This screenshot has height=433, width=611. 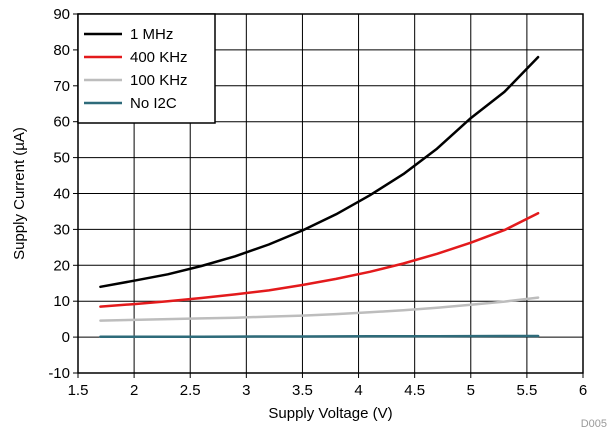 I want to click on legend-items: 1 MHz 400 KHz 100 KHz No I2C, so click(x=136, y=69).